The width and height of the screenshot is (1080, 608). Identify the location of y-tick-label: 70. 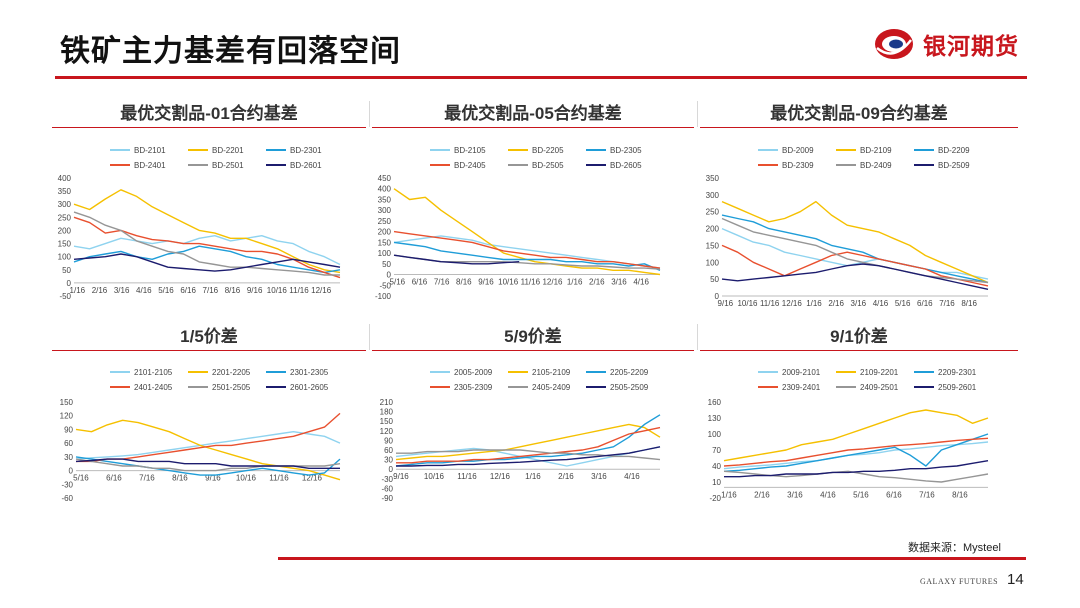
(716, 450).